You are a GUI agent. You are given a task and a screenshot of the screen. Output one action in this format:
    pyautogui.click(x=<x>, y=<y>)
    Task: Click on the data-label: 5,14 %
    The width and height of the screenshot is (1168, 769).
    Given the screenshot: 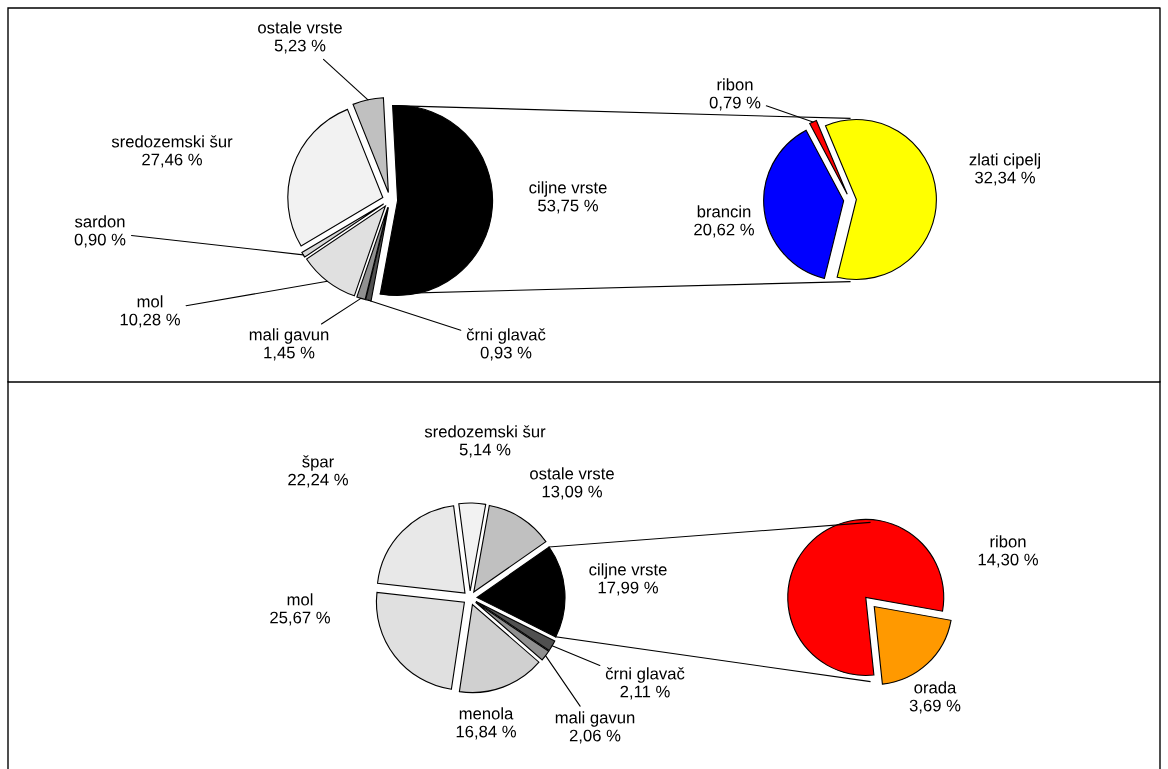 What is the action you would take?
    pyautogui.click(x=485, y=450)
    